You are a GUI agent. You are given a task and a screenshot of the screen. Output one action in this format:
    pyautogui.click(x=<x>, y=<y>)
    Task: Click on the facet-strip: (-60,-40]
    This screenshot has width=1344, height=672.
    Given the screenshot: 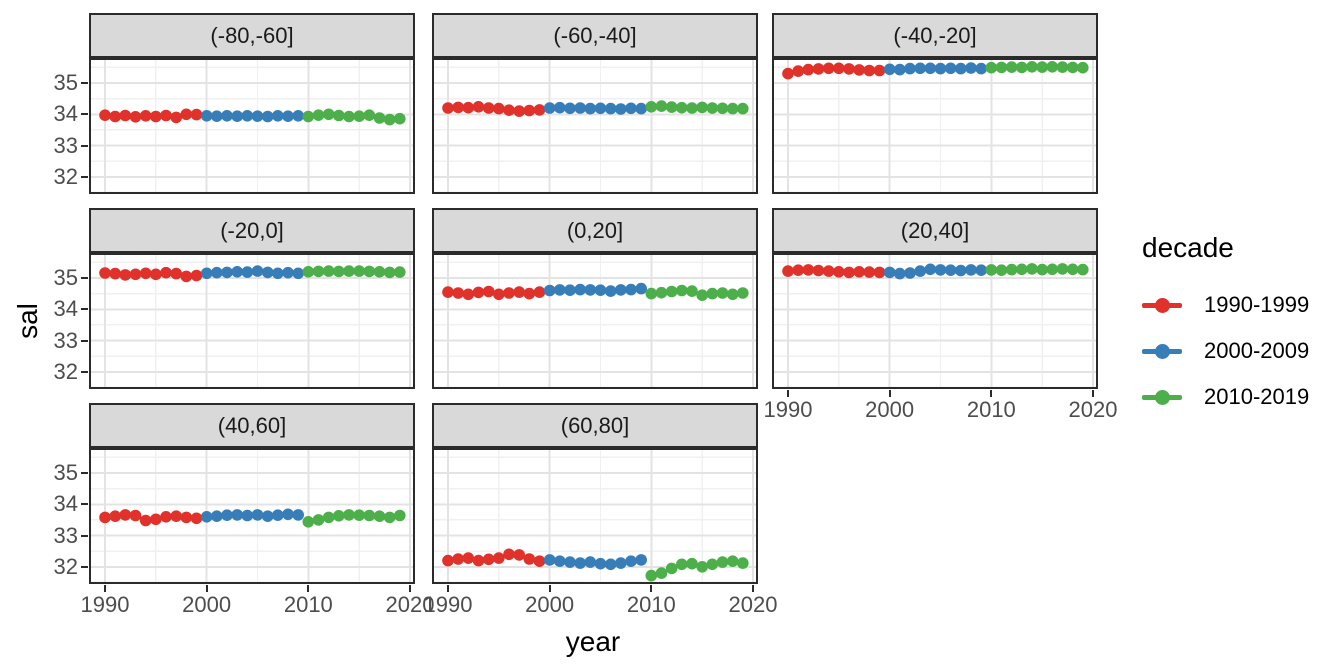 What is the action you would take?
    pyautogui.click(x=595, y=35)
    